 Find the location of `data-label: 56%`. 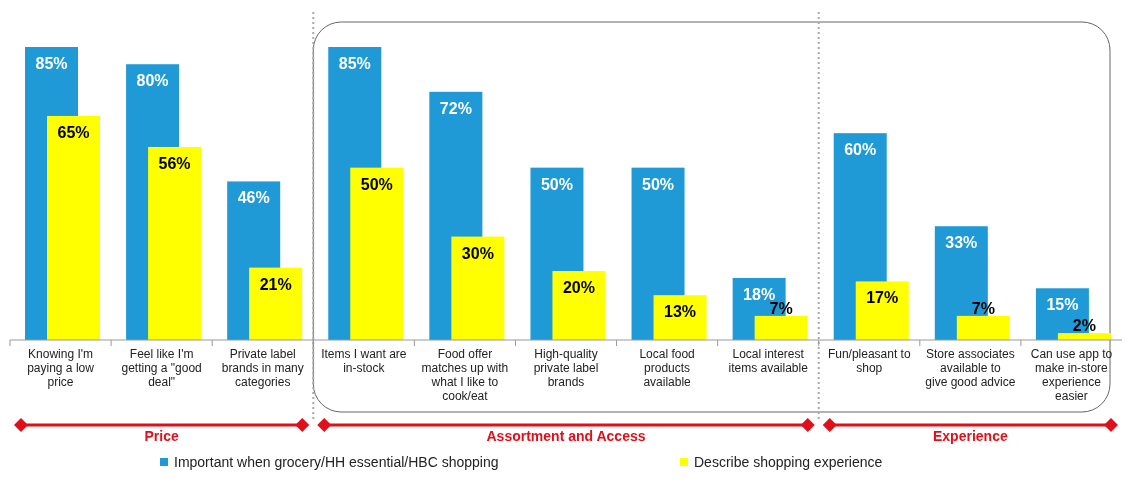

data-label: 56% is located at coordinates (174, 163).